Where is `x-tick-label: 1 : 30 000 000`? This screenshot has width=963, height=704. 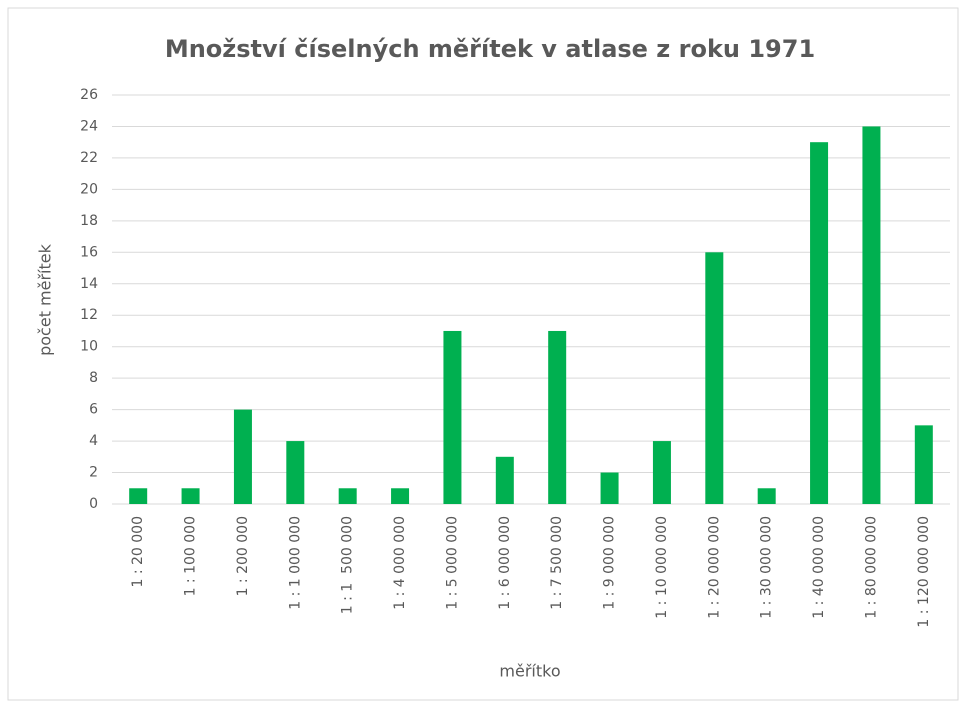 x-tick-label: 1 : 30 000 000 is located at coordinates (767, 567).